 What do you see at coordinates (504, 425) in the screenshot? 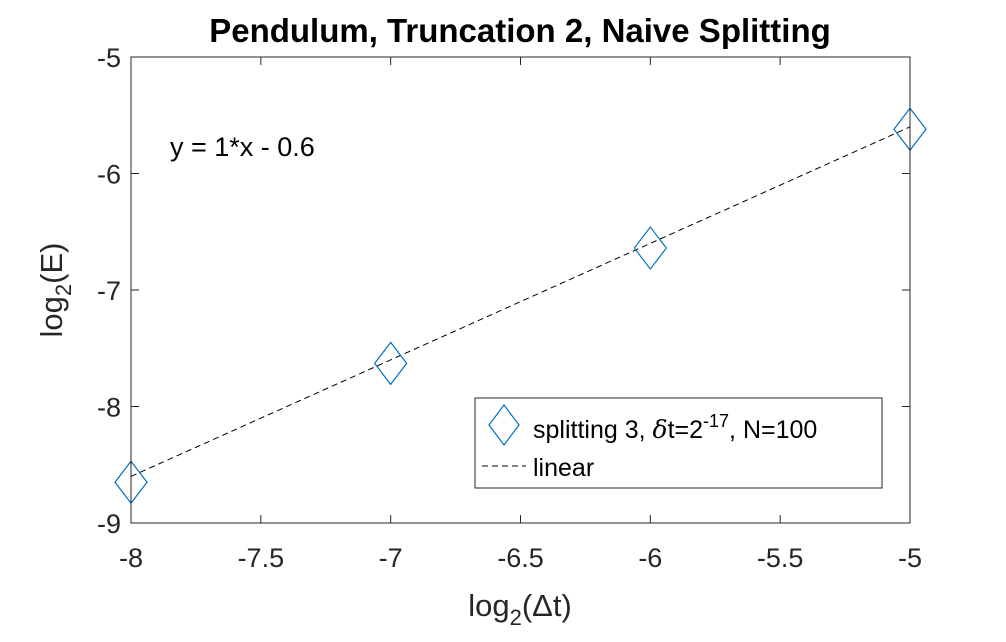
I see `legend-diamond-marker` at bounding box center [504, 425].